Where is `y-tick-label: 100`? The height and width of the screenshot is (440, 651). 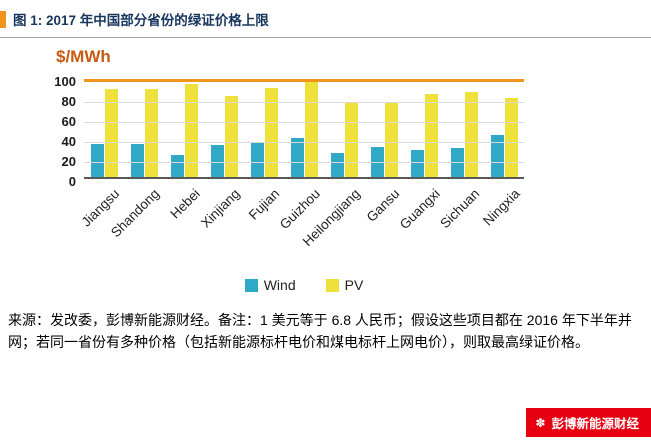 y-tick-label: 100 is located at coordinates (65, 81).